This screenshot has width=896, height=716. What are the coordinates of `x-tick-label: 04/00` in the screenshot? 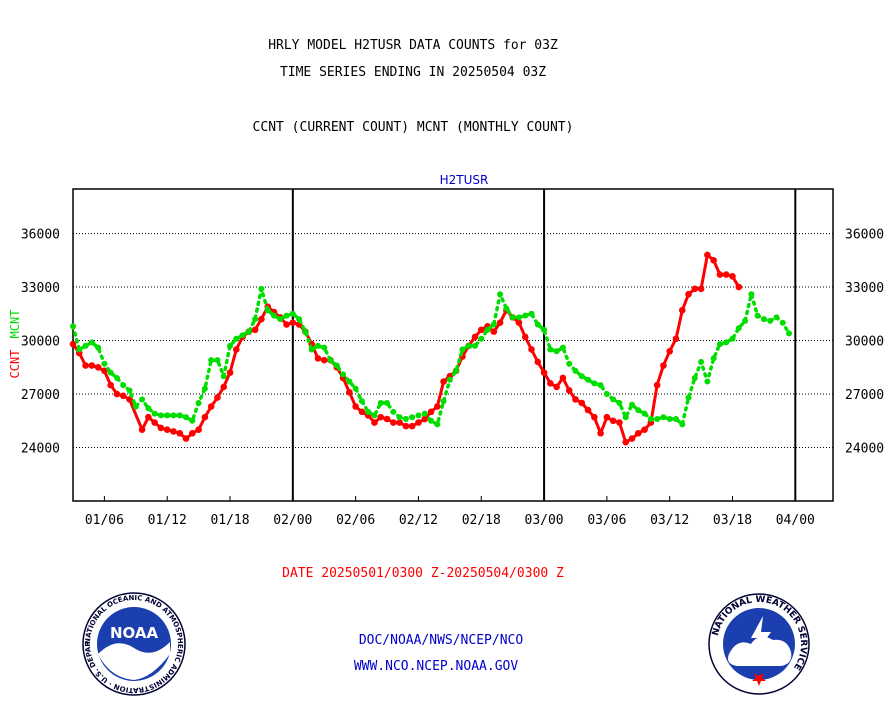 It's located at (795, 520).